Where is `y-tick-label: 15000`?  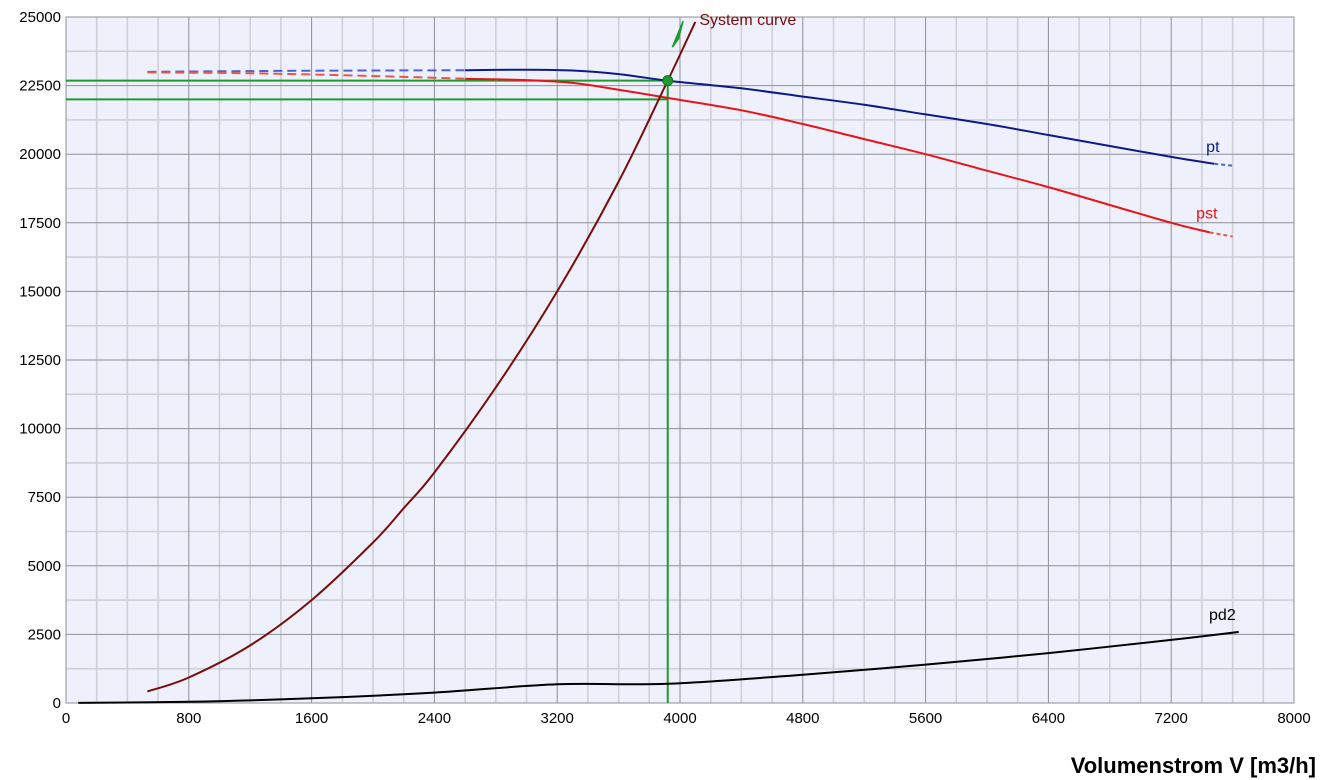 y-tick-label: 15000 is located at coordinates (40, 291).